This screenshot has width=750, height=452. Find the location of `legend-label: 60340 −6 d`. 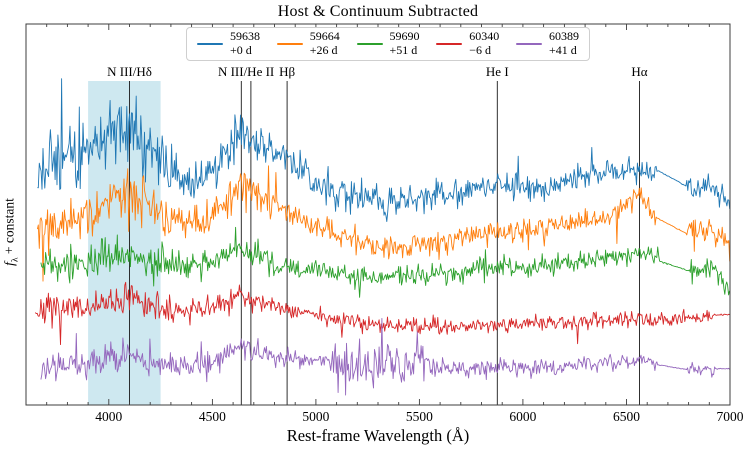

legend-label: 60340 −6 d is located at coordinates (484, 43).